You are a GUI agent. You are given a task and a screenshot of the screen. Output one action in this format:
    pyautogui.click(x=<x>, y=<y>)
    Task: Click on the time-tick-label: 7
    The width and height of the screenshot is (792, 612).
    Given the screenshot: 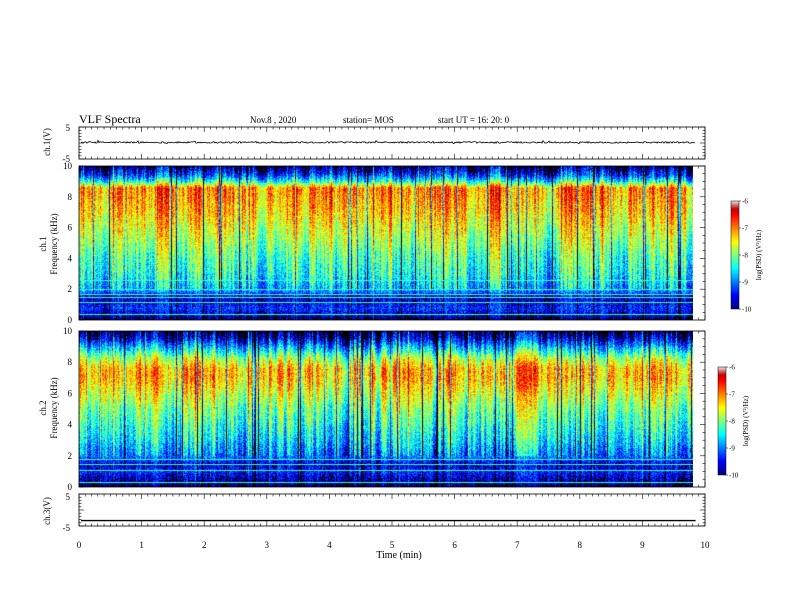 What is the action you would take?
    pyautogui.click(x=517, y=545)
    